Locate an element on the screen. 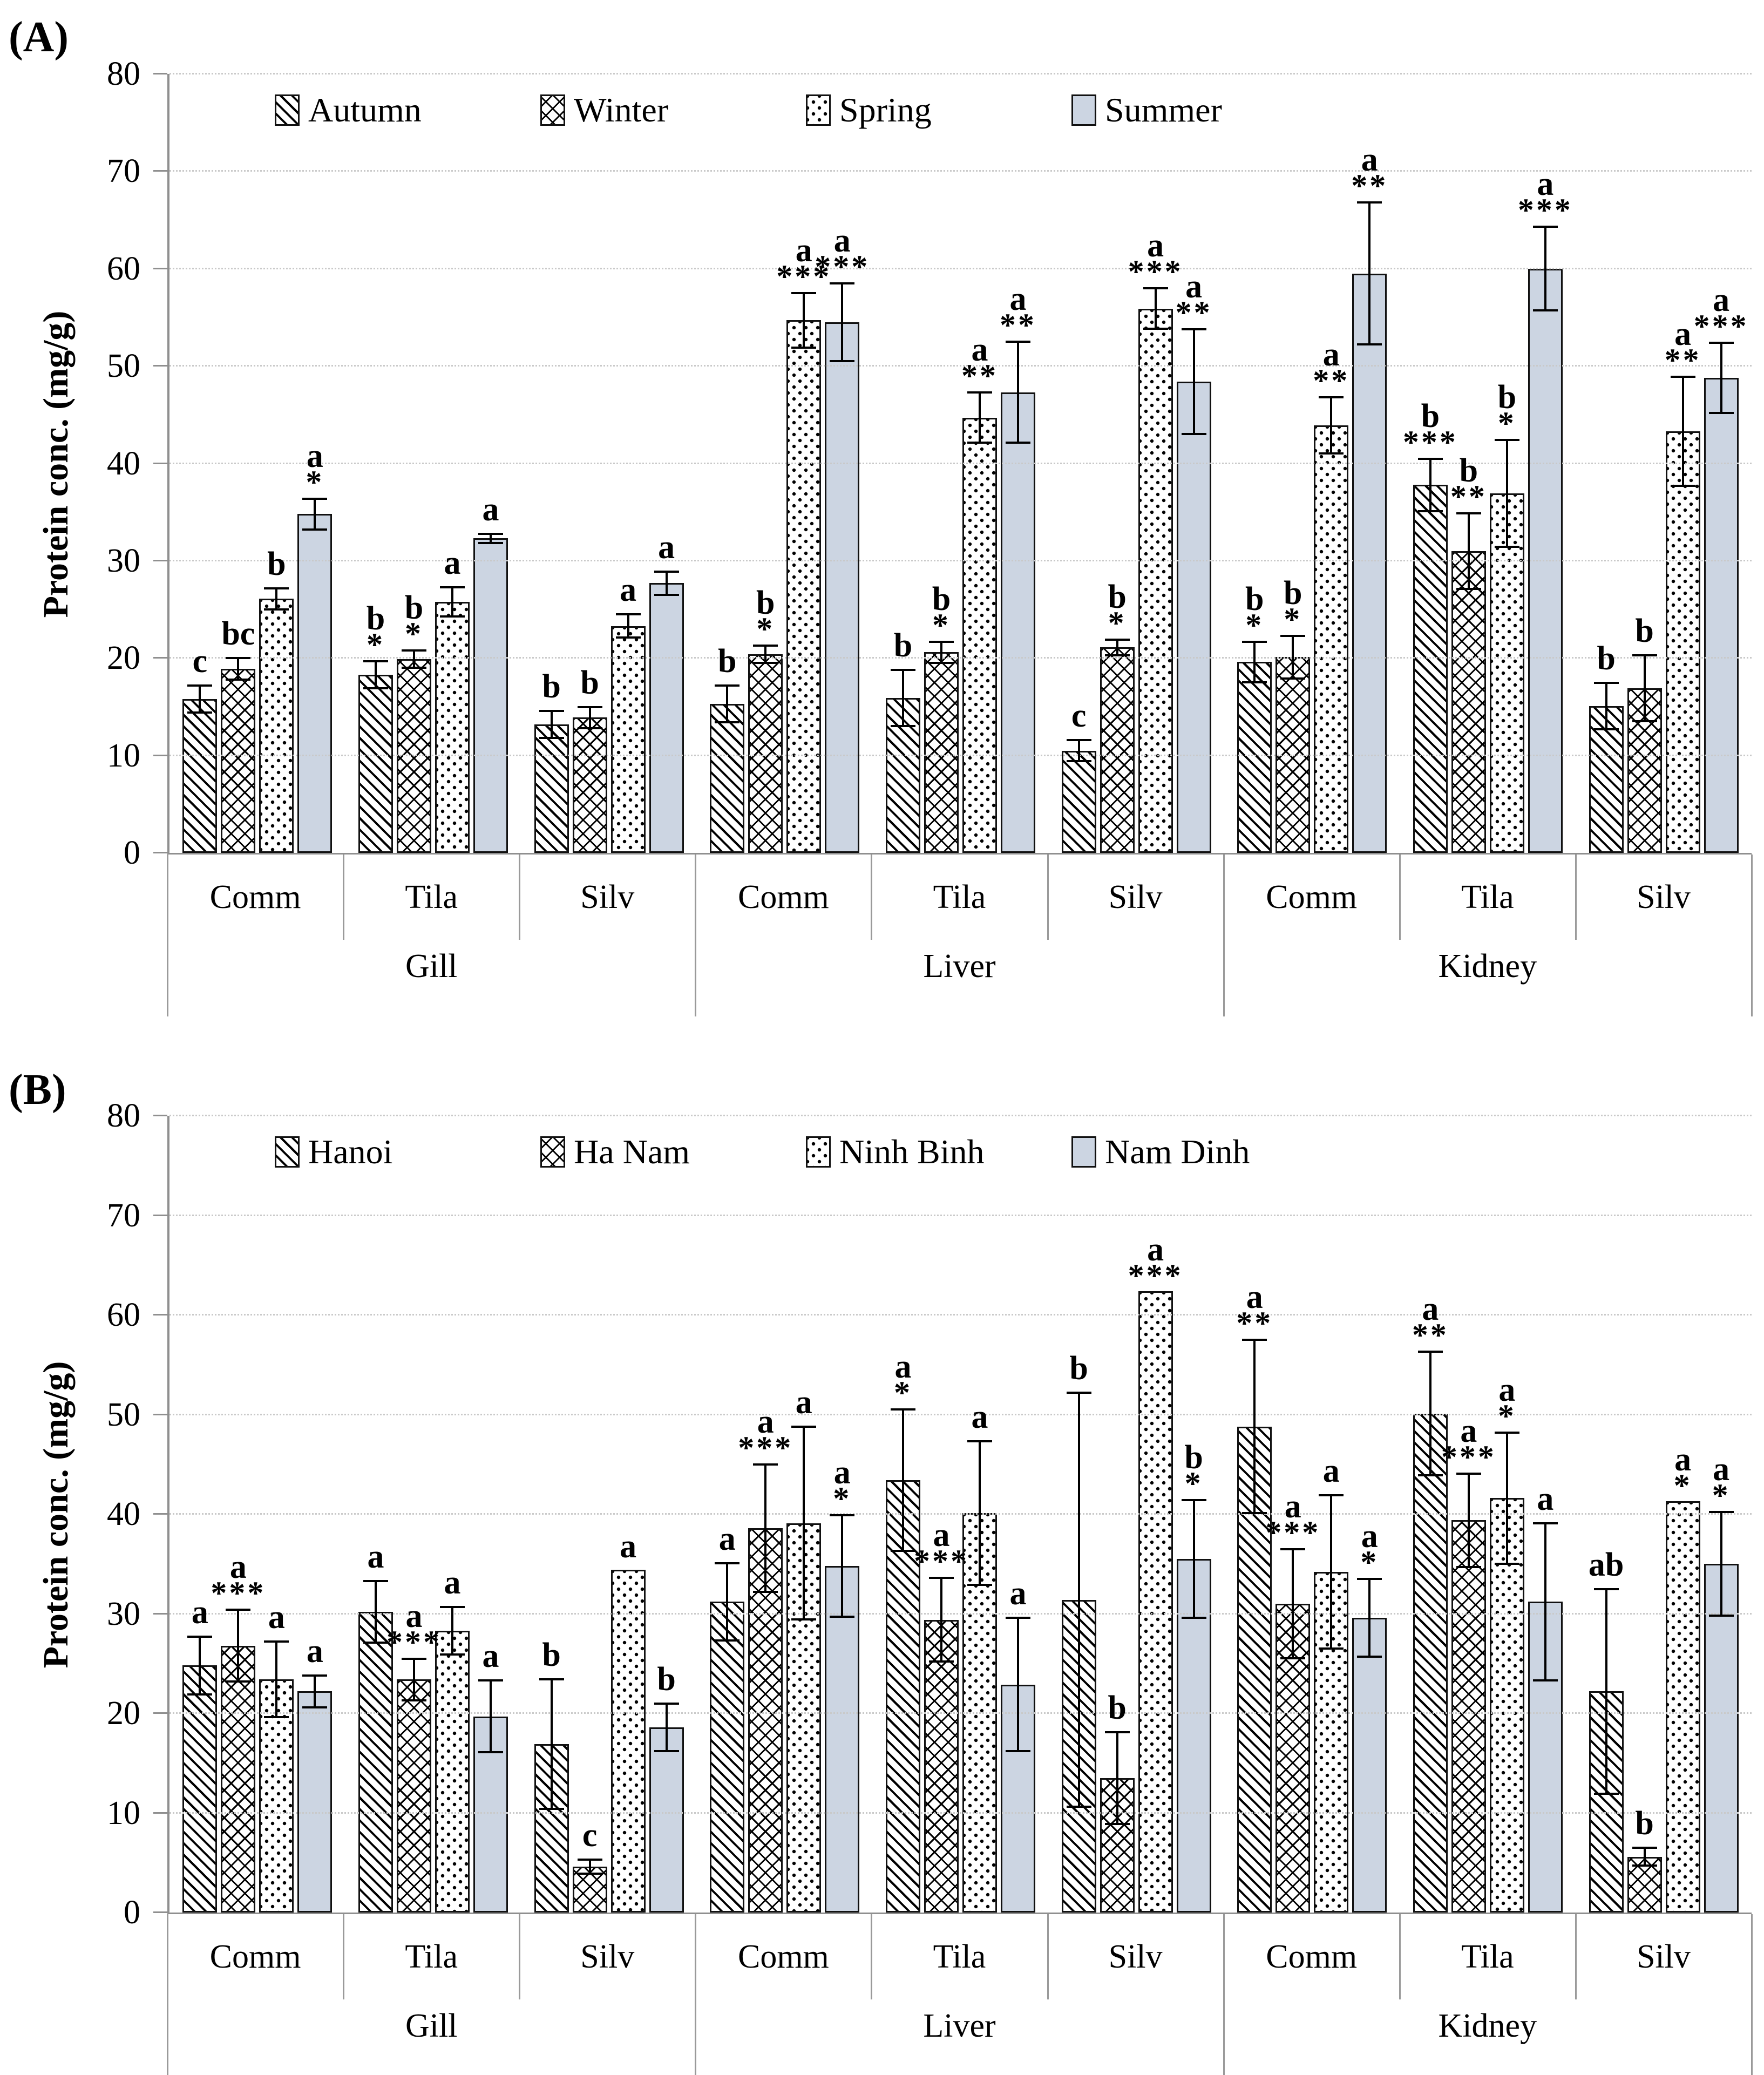  group-liver-comm: a a *** a a * is located at coordinates (785, 1514).